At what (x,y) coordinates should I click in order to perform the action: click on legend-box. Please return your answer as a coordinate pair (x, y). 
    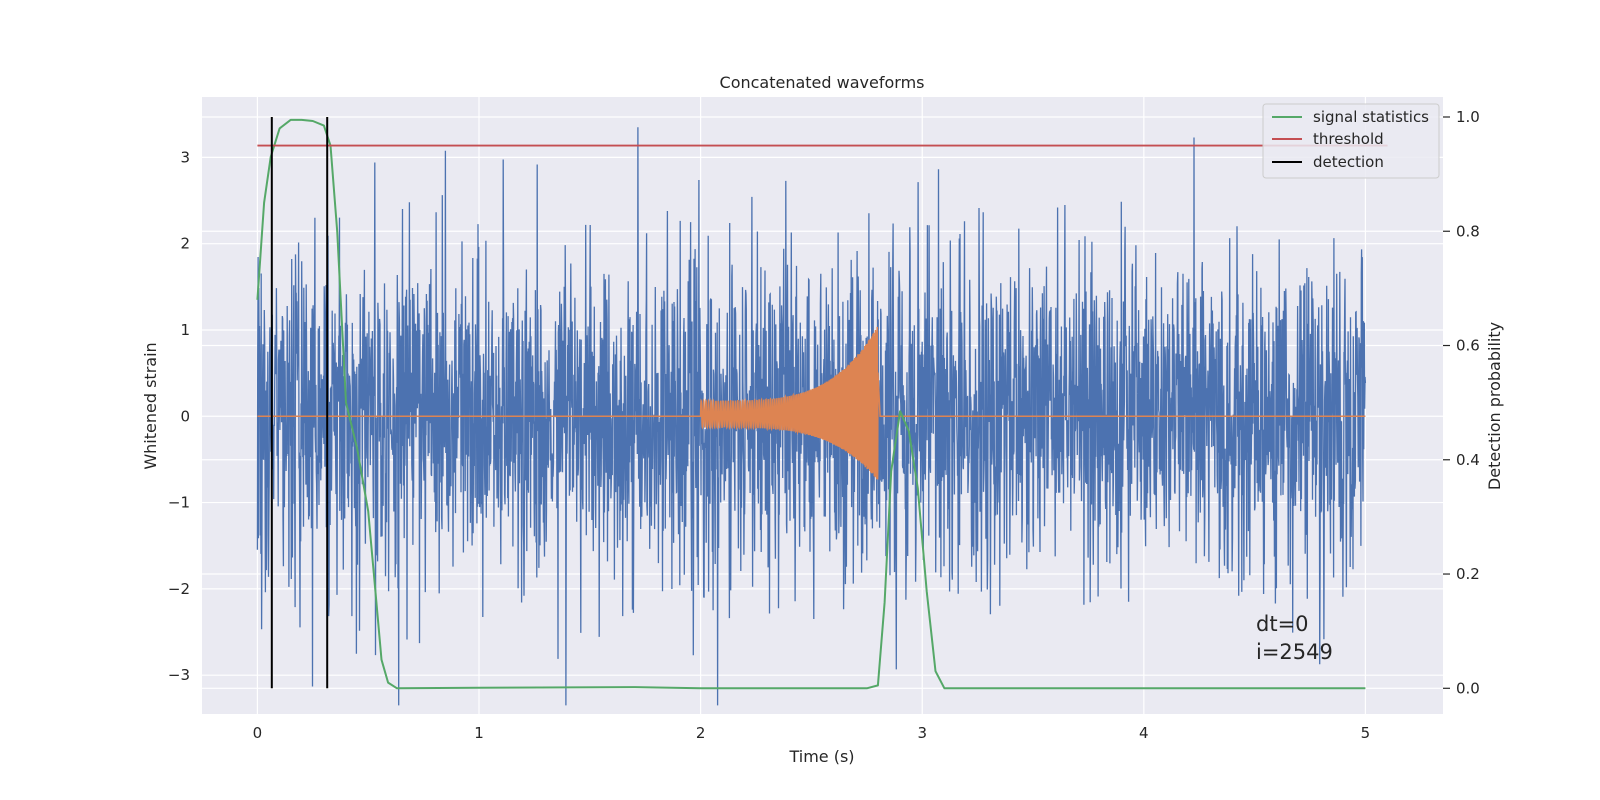
    Looking at the image, I should click on (1351, 141).